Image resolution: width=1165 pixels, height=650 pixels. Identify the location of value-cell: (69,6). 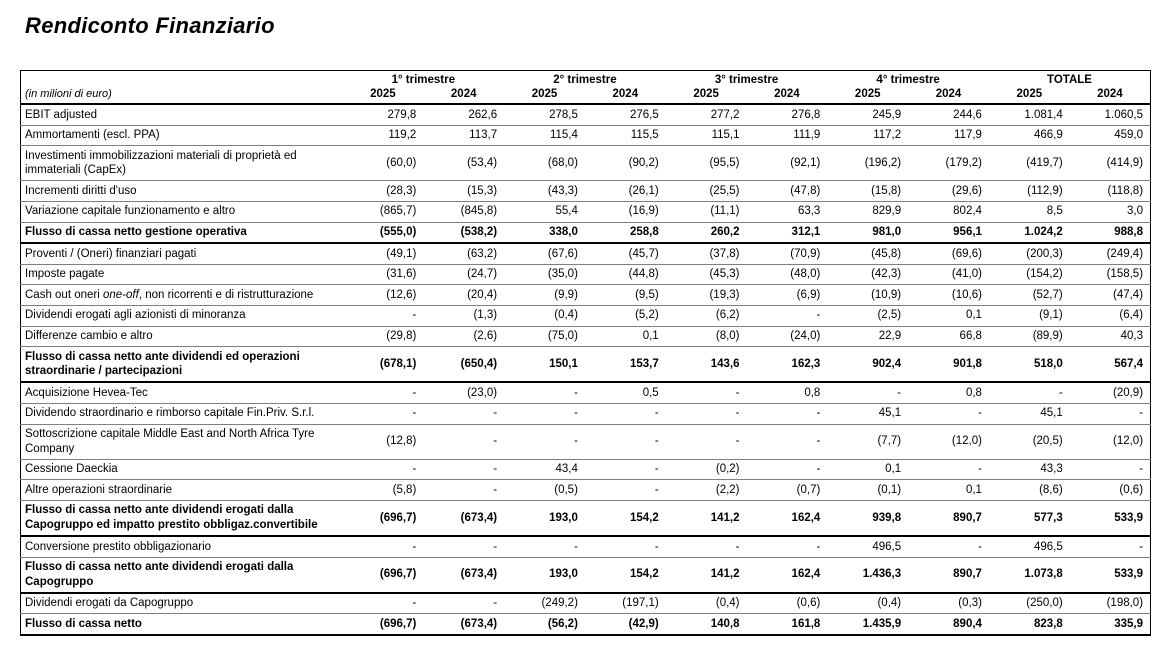
(948, 254).